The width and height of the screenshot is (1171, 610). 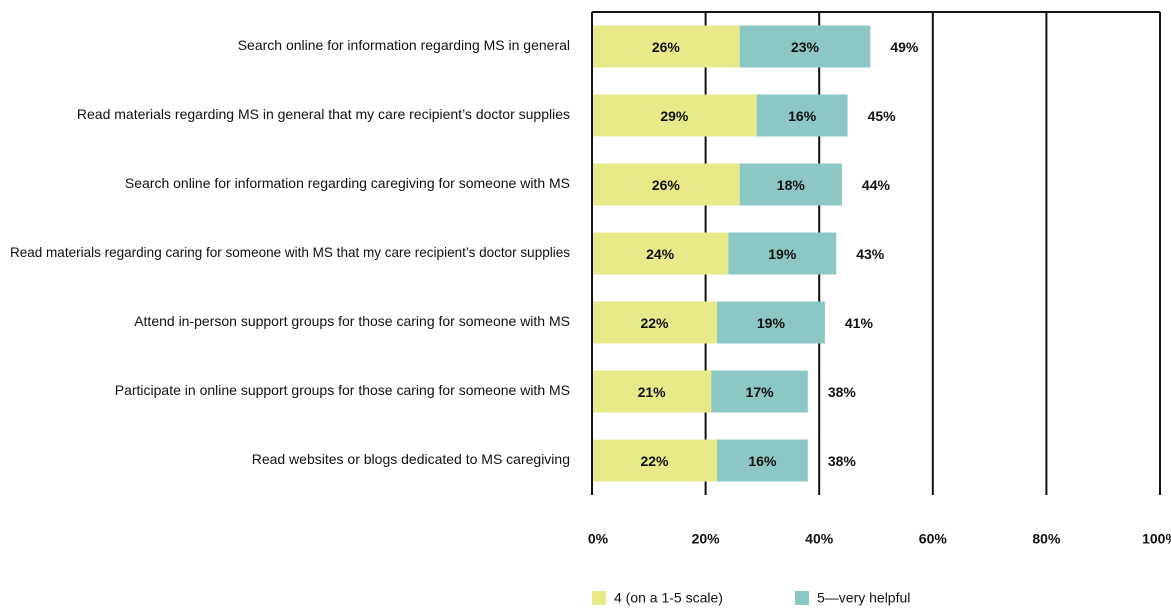 I want to click on value-label: 18%, so click(x=791, y=185).